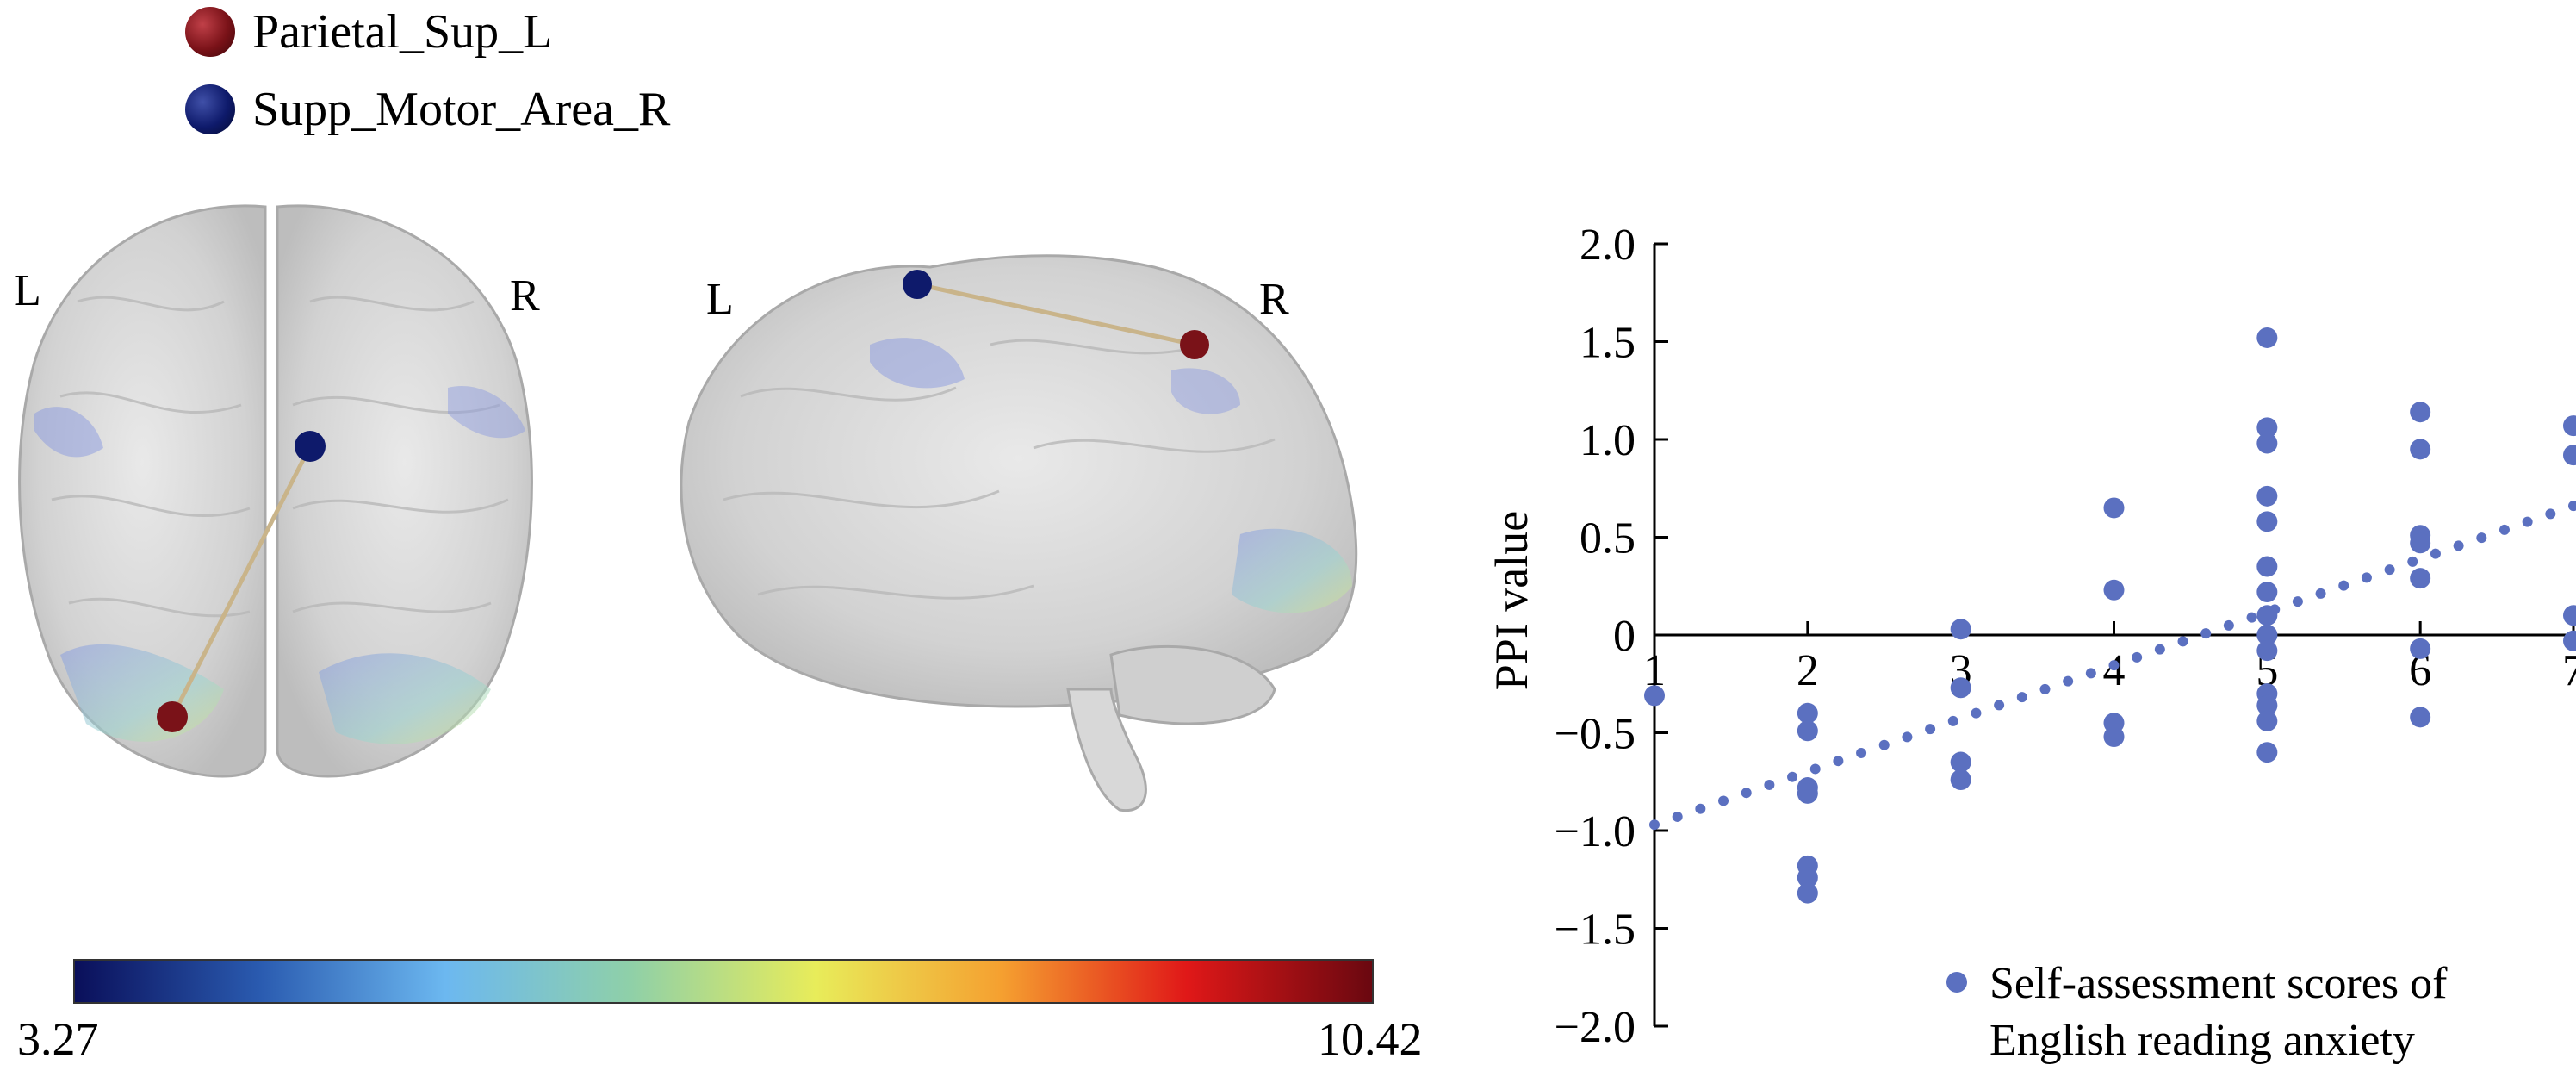  I want to click on colorbar-min-label: 3.27, so click(58, 1039).